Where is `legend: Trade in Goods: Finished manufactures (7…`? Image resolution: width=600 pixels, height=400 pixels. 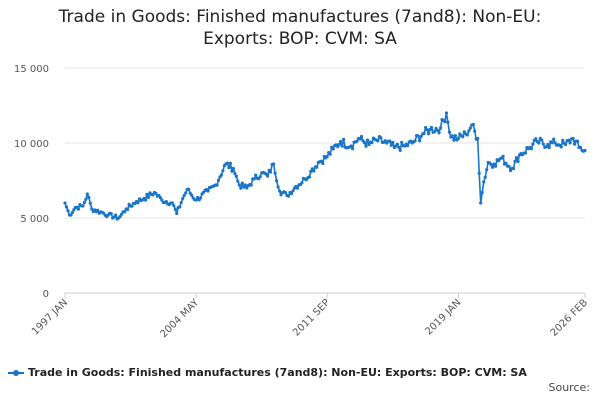 legend: Trade in Goods: Finished manufactures (7… is located at coordinates (267, 372).